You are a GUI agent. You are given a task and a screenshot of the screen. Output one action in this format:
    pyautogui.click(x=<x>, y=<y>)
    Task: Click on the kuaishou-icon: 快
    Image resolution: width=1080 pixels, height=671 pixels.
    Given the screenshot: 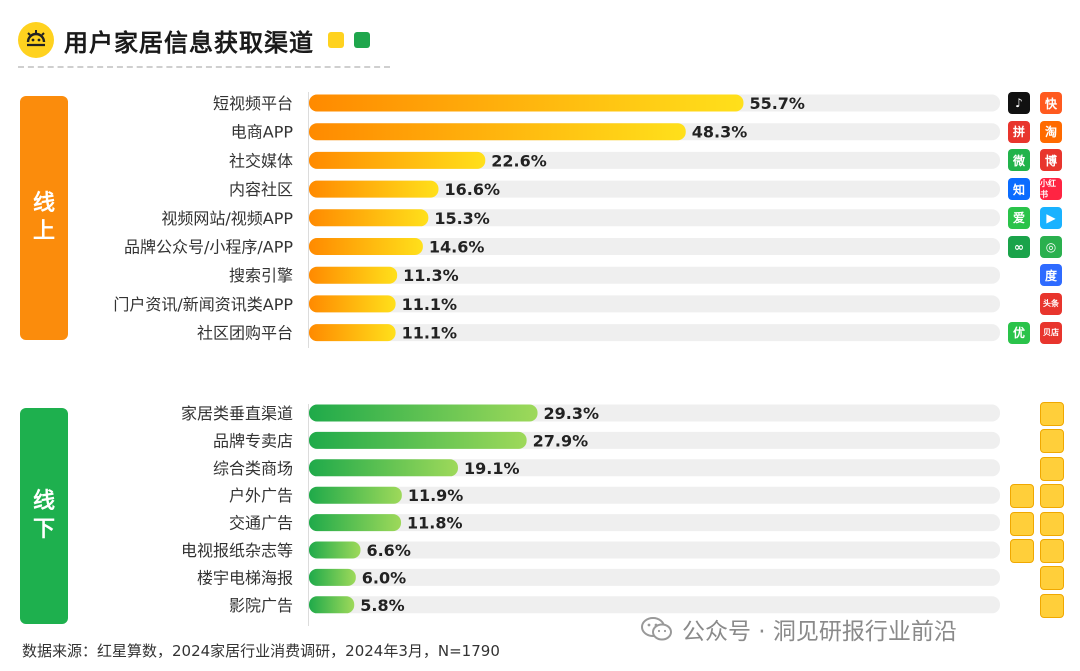 What is the action you would take?
    pyautogui.click(x=1051, y=103)
    